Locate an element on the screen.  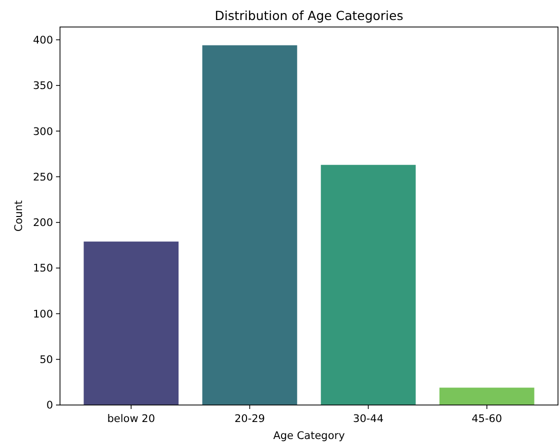
x-tick-label: 20-29 is located at coordinates (249, 419).